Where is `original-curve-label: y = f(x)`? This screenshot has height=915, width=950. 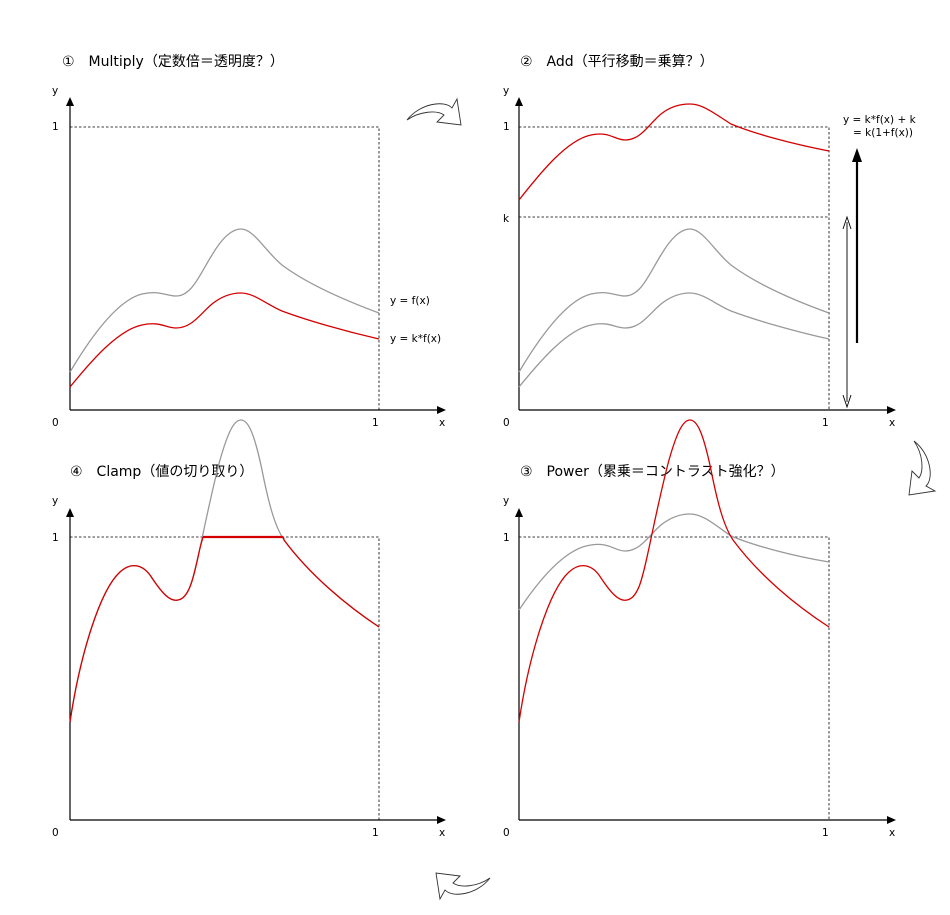
original-curve-label: y = f(x) is located at coordinates (410, 301).